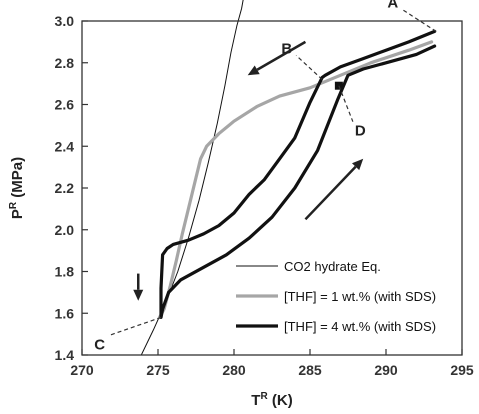 Image resolution: width=479 pixels, height=414 pixels. Describe the element at coordinates (158, 370) in the screenshot. I see `x-tick-label: 275` at that location.